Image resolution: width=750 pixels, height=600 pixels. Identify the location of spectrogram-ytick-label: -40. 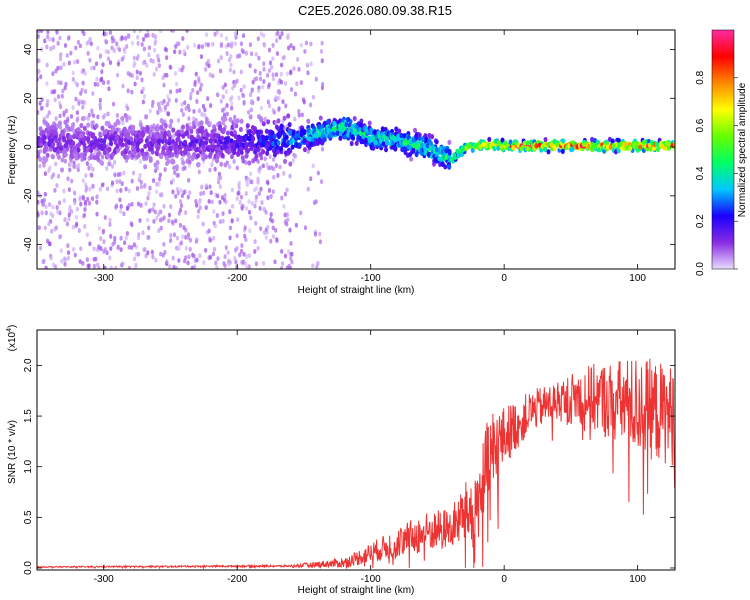
(28, 244).